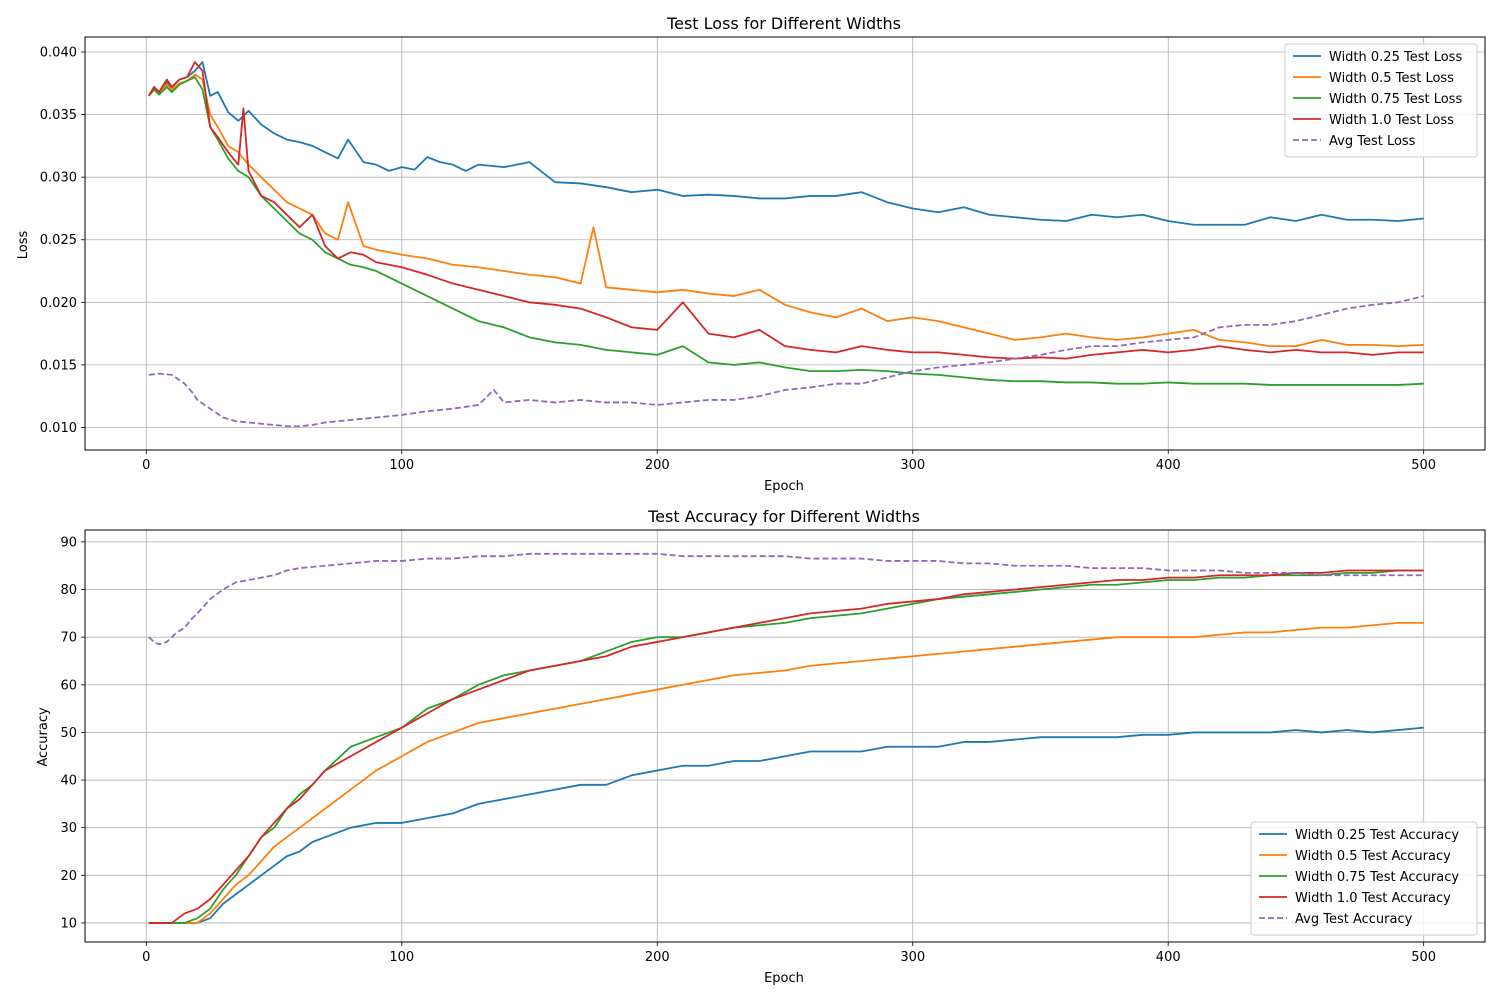 The image size is (1500, 1000). Describe the element at coordinates (68, 542) in the screenshot. I see `accuracy-y-tick-label: 90` at that location.